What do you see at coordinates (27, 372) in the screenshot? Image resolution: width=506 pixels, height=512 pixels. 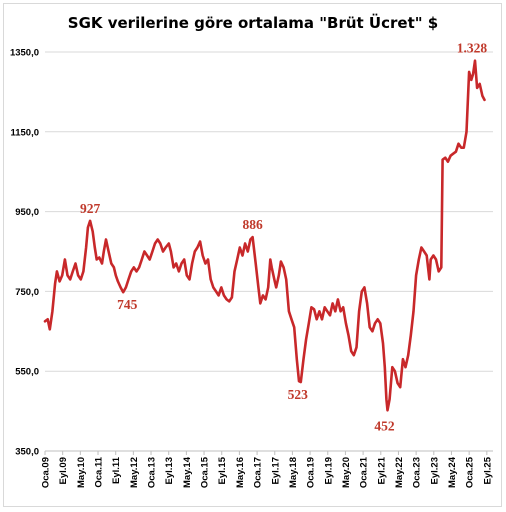 I see `y-tick-label: 550,0` at bounding box center [27, 372].